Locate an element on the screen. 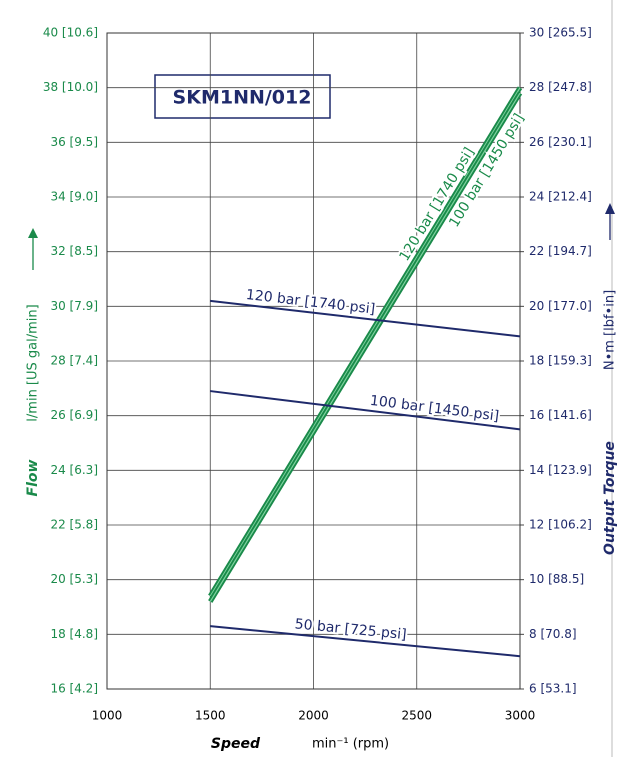 This screenshot has height=757, width=621. y-tick-label: 28 [7.4] is located at coordinates (74, 361).